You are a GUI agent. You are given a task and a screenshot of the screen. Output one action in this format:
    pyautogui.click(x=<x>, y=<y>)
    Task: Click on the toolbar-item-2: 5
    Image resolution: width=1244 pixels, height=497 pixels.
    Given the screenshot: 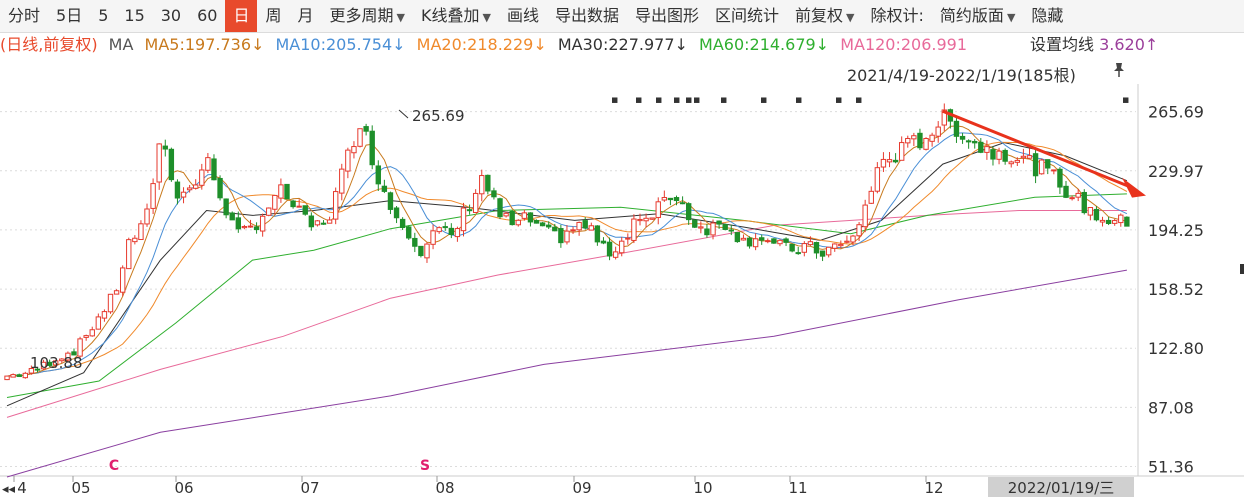 What is the action you would take?
    pyautogui.click(x=103, y=16)
    